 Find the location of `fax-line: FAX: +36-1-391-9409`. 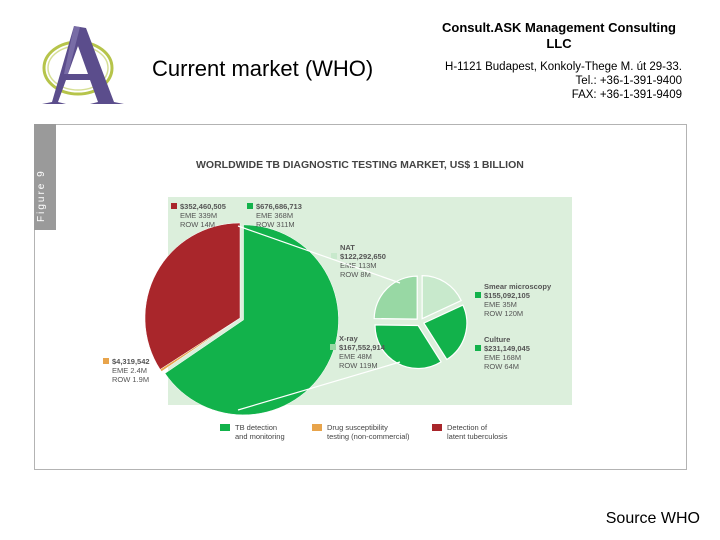

fax-line: FAX: +36-1-391-9409 is located at coordinates (626, 95).